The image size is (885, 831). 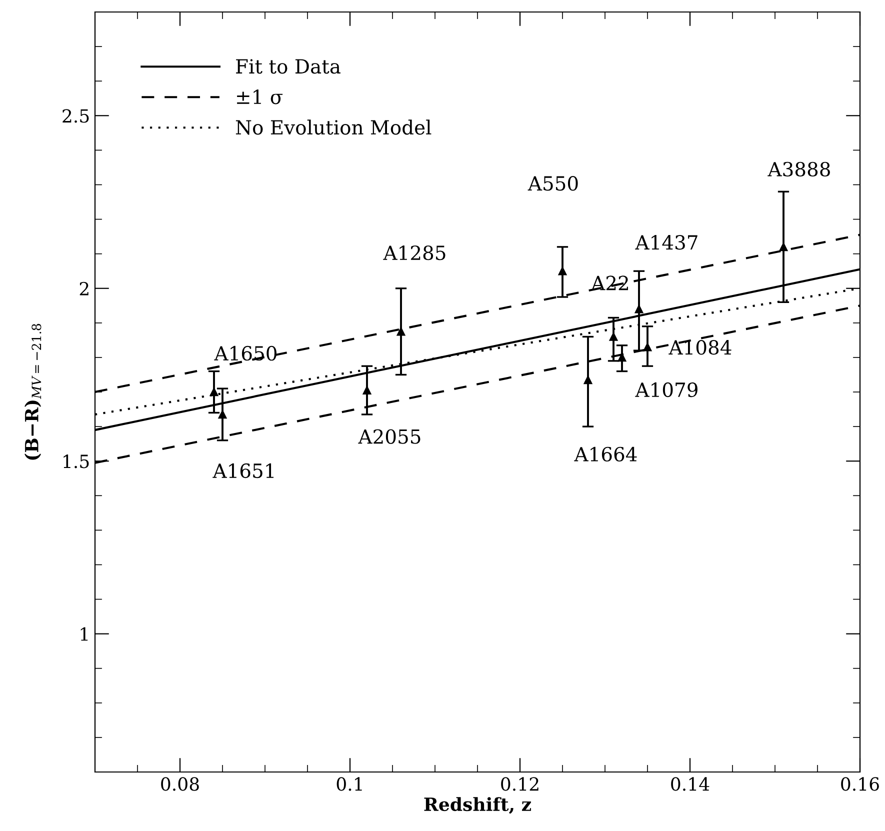 I want to click on y-tick-label: 1.5, so click(x=76, y=461).